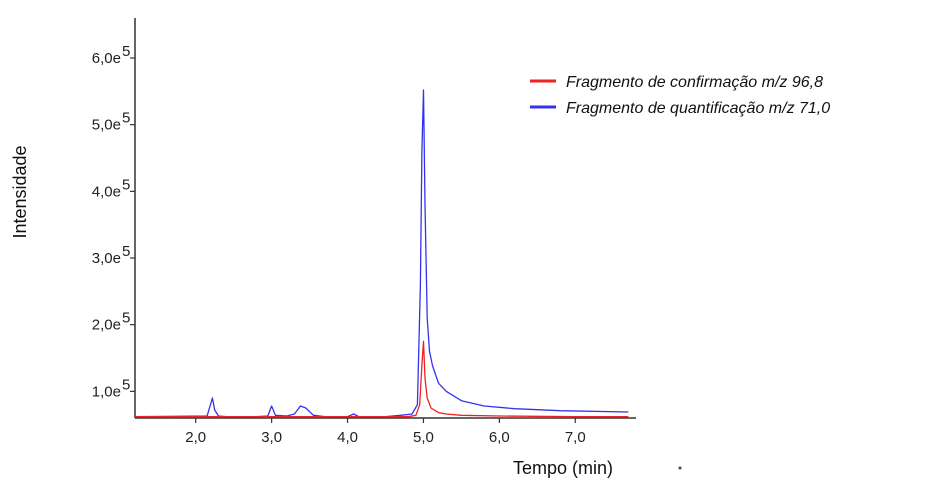 This screenshot has height=480, width=936. What do you see at coordinates (106, 58) in the screenshot?
I see `y-tick-label: 6,0e` at bounding box center [106, 58].